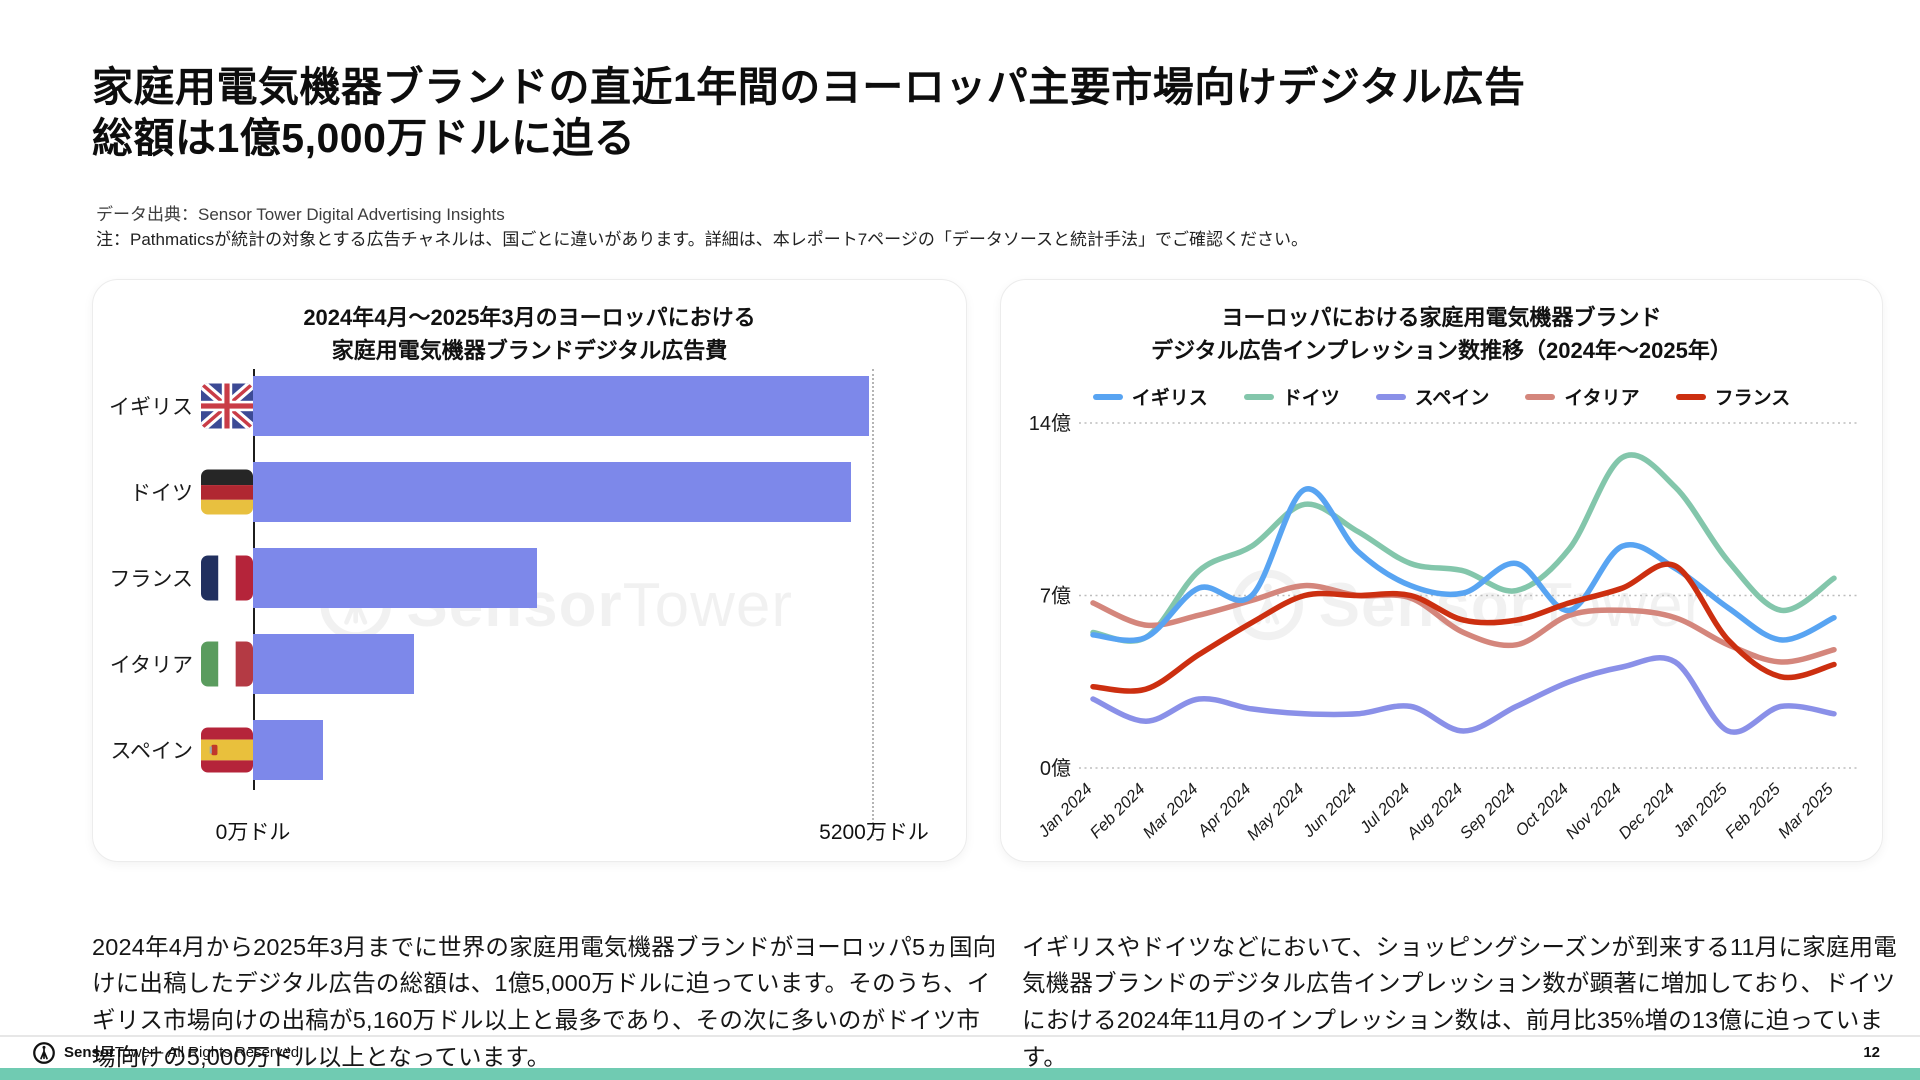 Image resolution: width=1920 pixels, height=1080 pixels. I want to click on svg-text: 14億, so click(1050, 423).